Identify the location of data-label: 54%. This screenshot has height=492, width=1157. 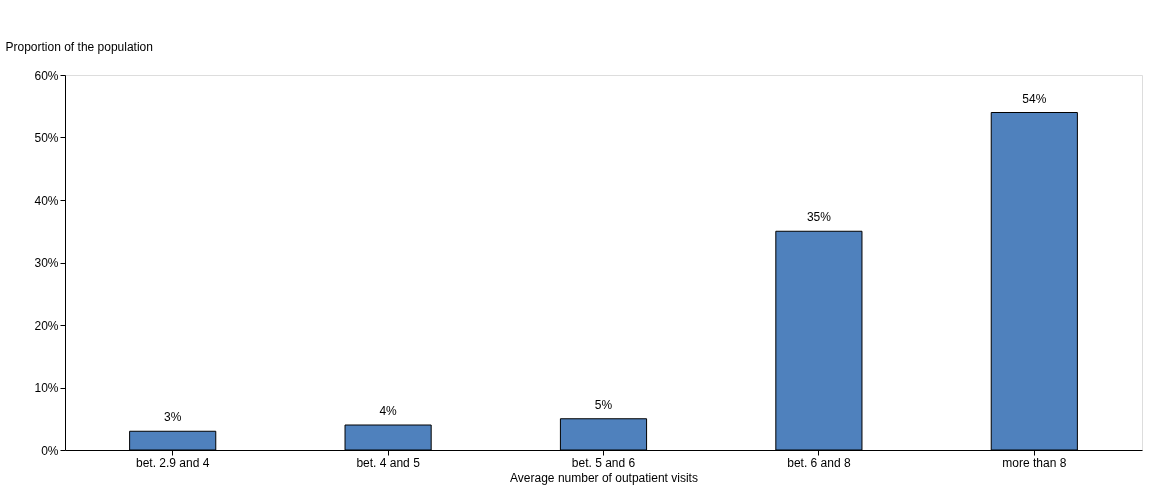
(1034, 98).